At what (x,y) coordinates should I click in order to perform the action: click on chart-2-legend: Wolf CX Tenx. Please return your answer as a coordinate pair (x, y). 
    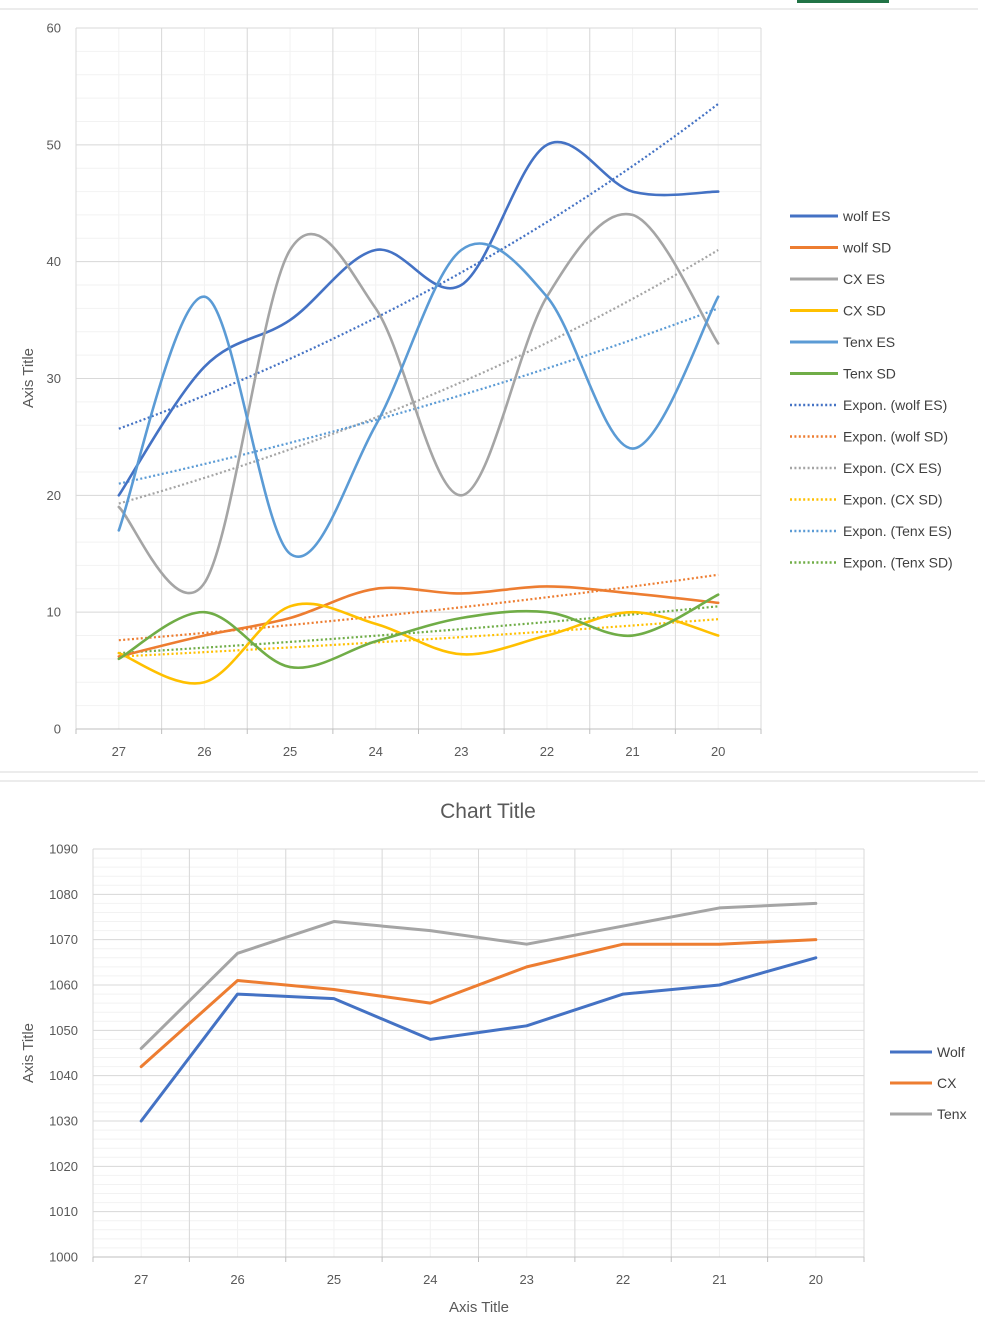
    Looking at the image, I should click on (928, 1083).